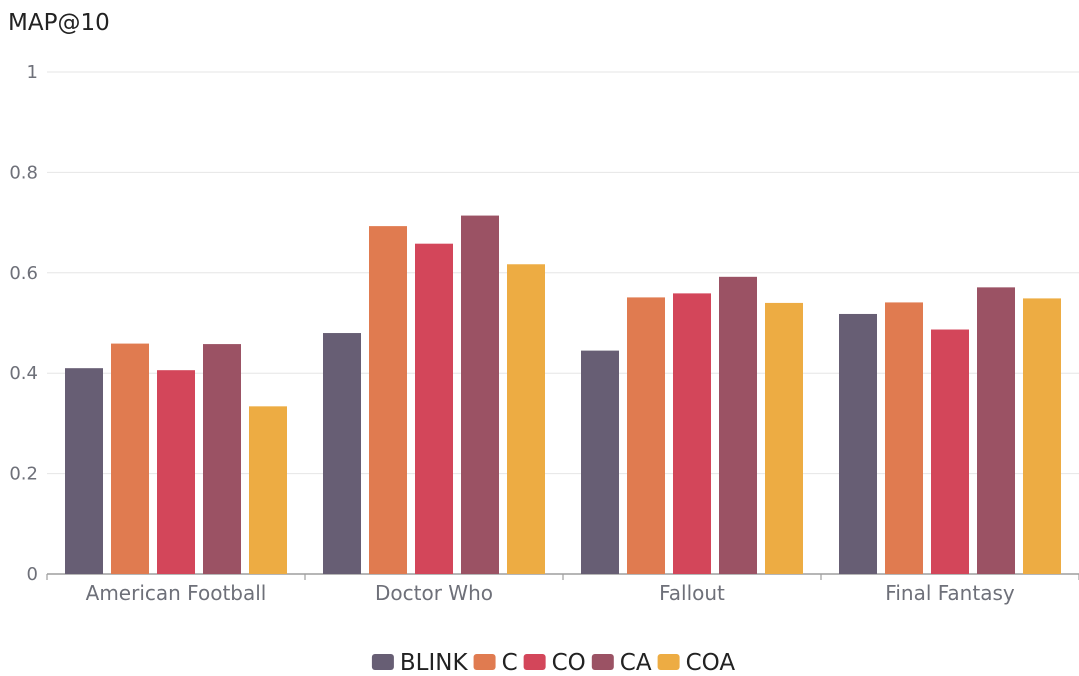  I want to click on y-tick-label: 1, so click(32, 72).